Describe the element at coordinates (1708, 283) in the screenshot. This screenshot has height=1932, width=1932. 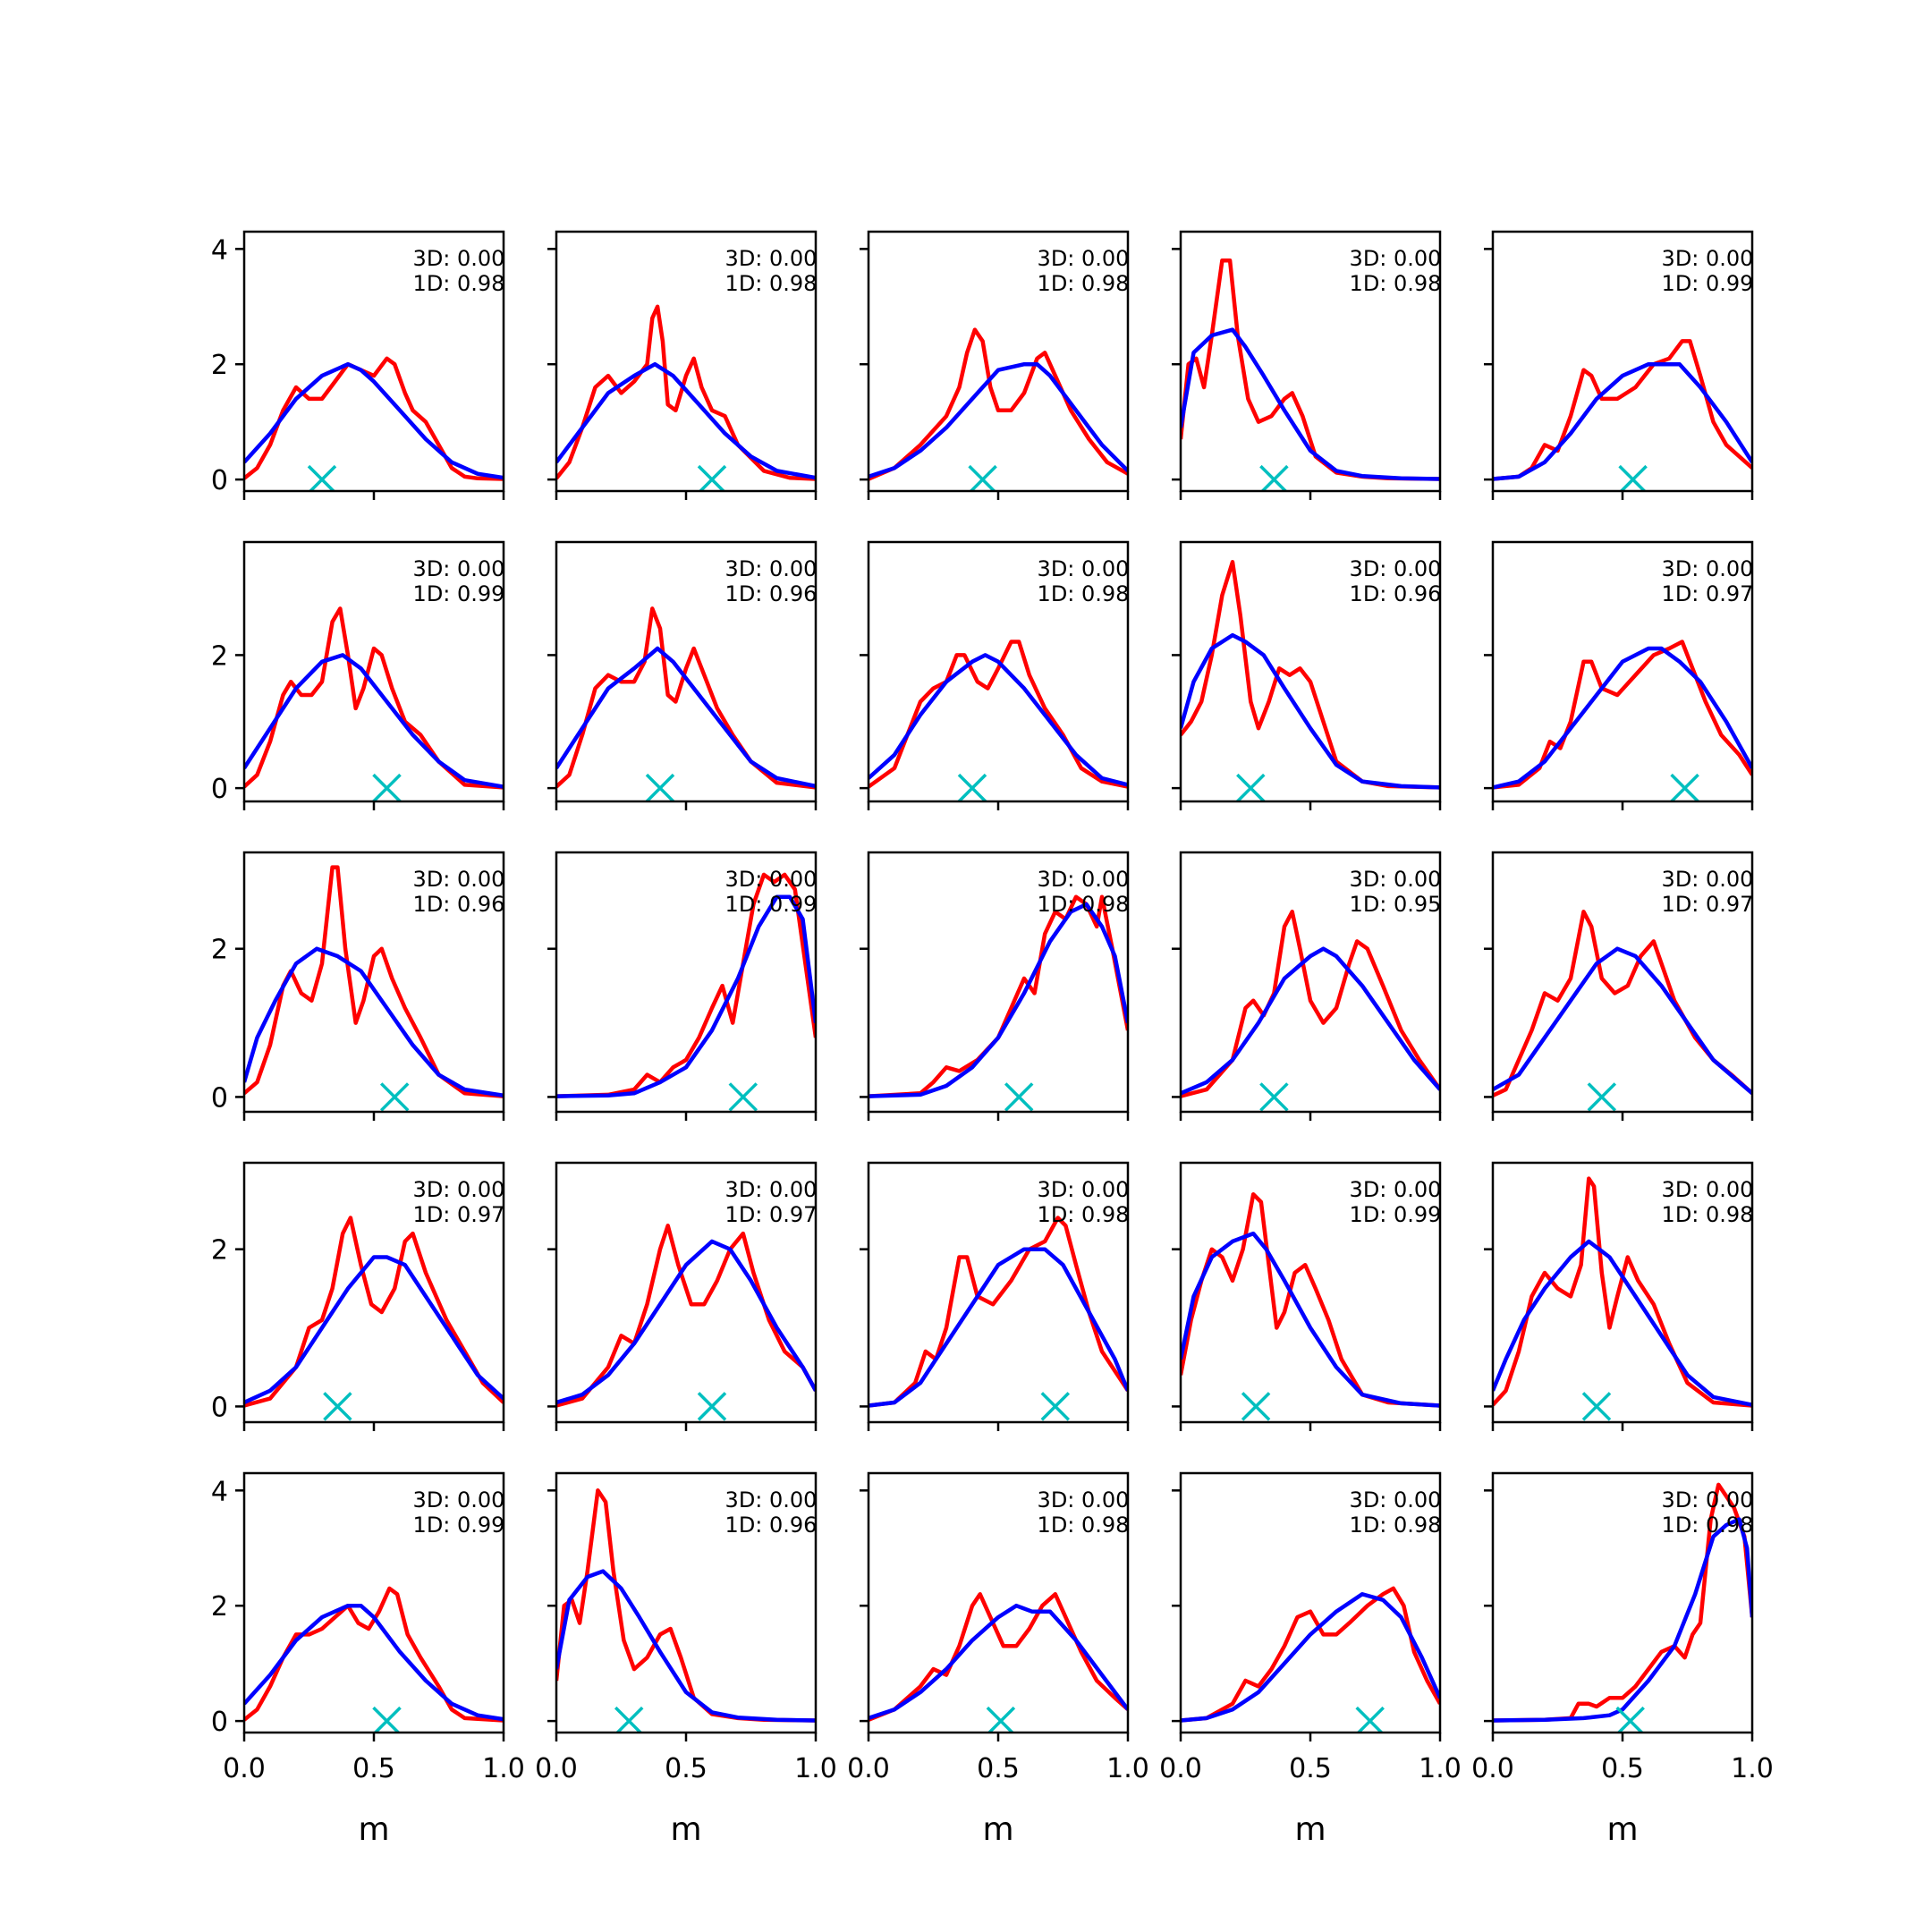
I see `annotation-1d: 1D: 0.99` at that location.